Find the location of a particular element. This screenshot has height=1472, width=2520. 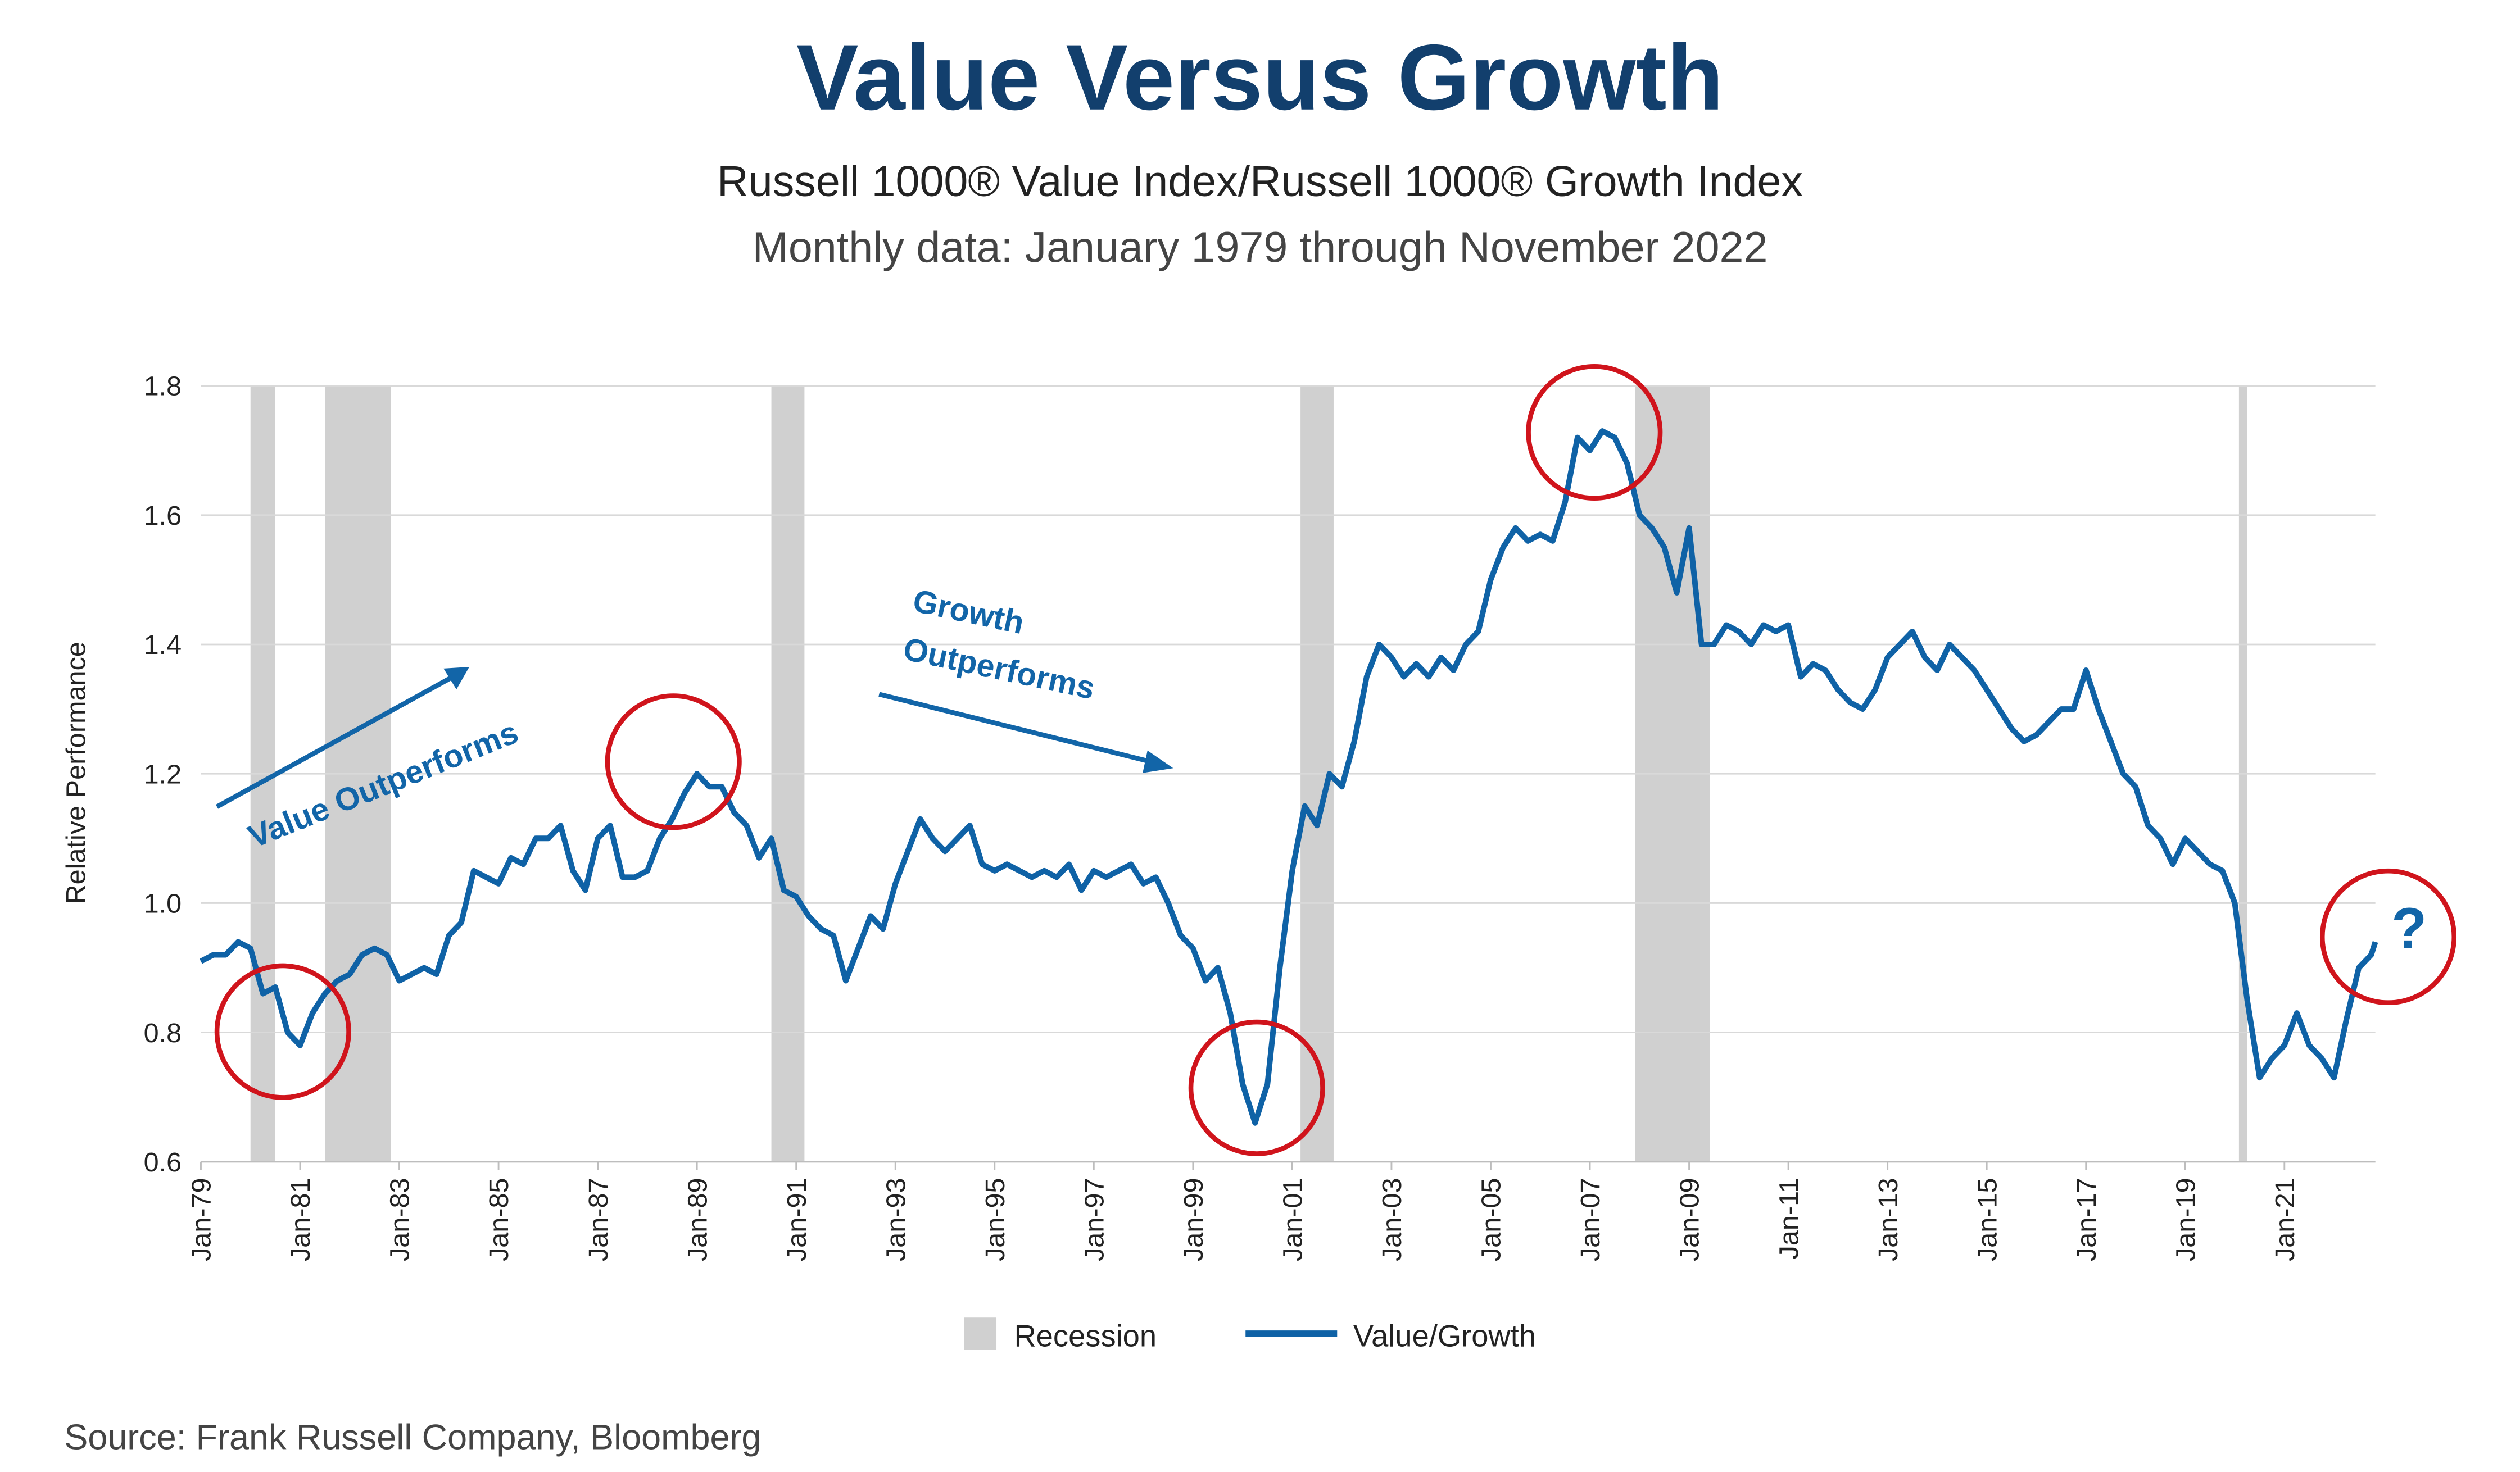

annotation: Outperforms is located at coordinates (999, 669).